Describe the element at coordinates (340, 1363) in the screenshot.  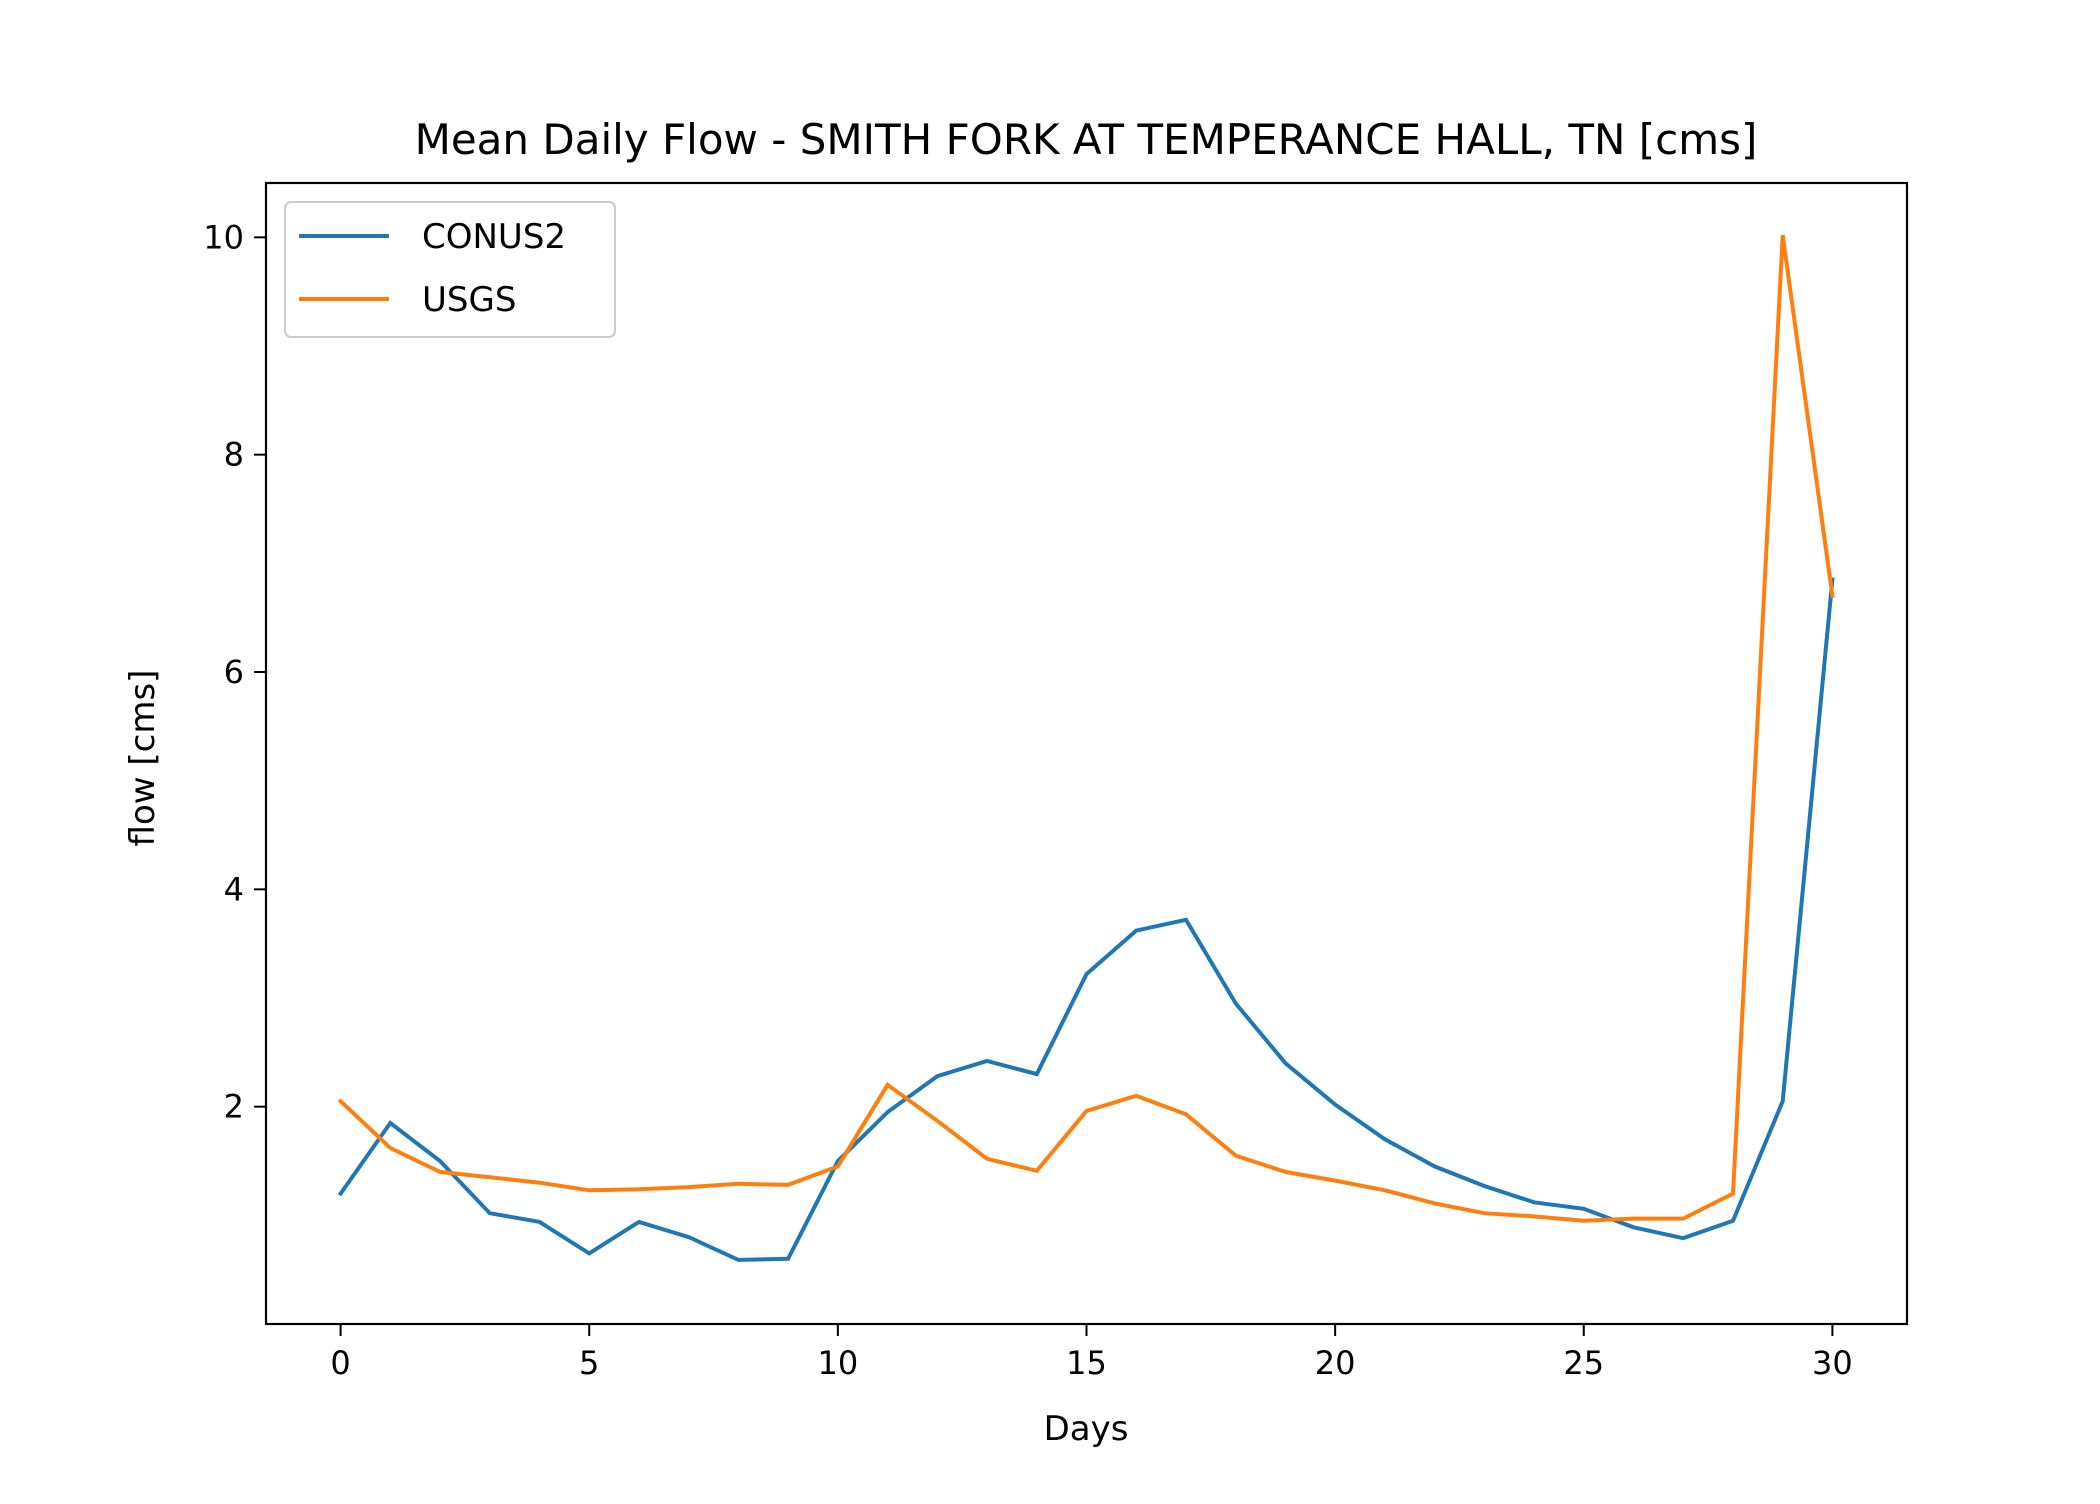
I see `x-tick-label: 0` at that location.